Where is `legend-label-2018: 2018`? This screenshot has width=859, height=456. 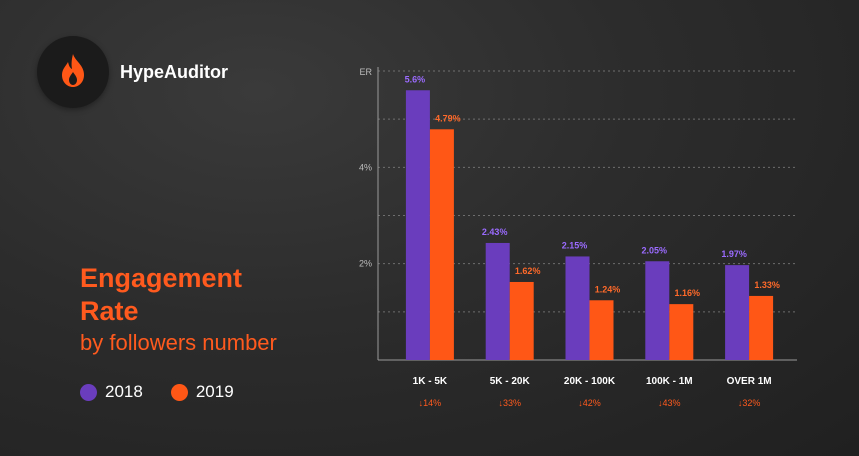
legend-label-2018: 2018 is located at coordinates (124, 391).